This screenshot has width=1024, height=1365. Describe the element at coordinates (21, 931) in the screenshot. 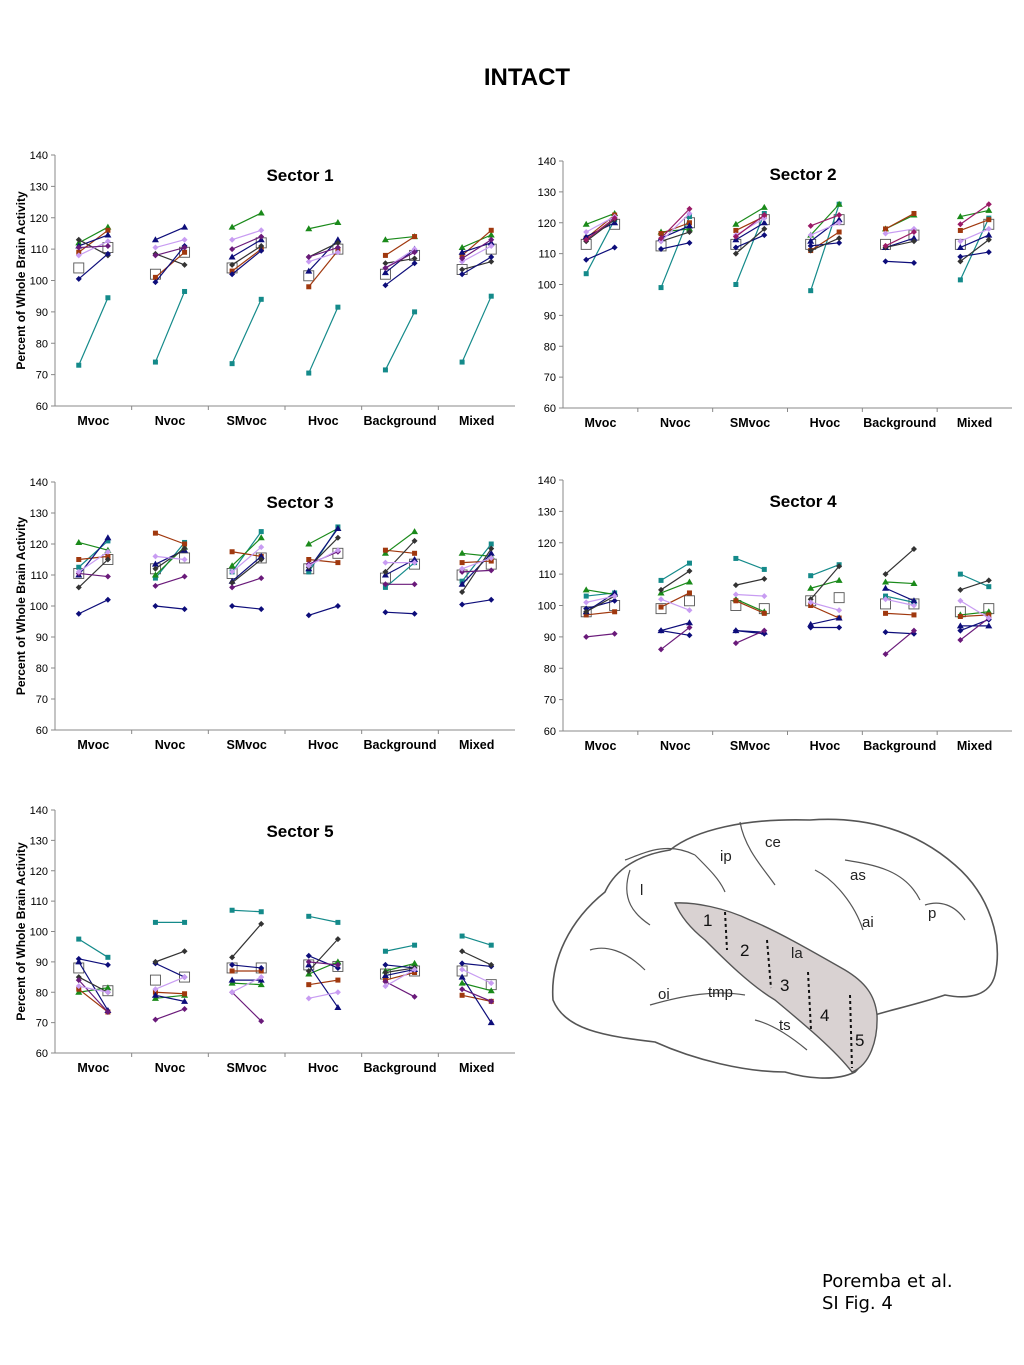

I see `y-axis-label: Percent of Whole Brain Activity` at that location.